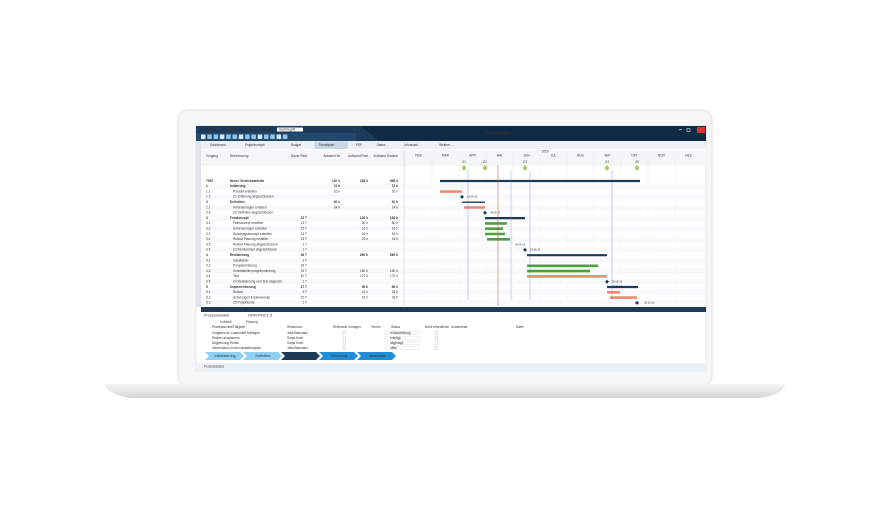 This screenshot has width=890, height=505. Describe the element at coordinates (394, 181) in the screenshot. I see `task-cell: 358 h` at that location.